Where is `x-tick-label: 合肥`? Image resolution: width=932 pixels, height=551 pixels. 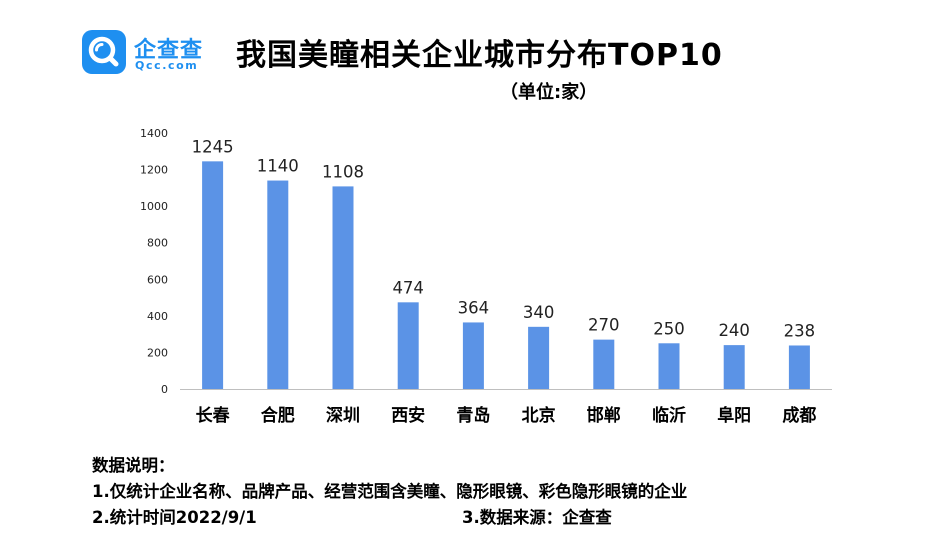
x-tick-label: 合肥 is located at coordinates (278, 415).